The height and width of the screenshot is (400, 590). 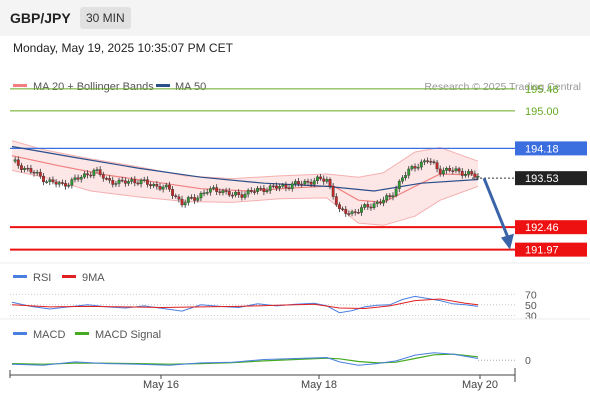 What do you see at coordinates (551, 227) in the screenshot?
I see `level-tag-192.46` at bounding box center [551, 227].